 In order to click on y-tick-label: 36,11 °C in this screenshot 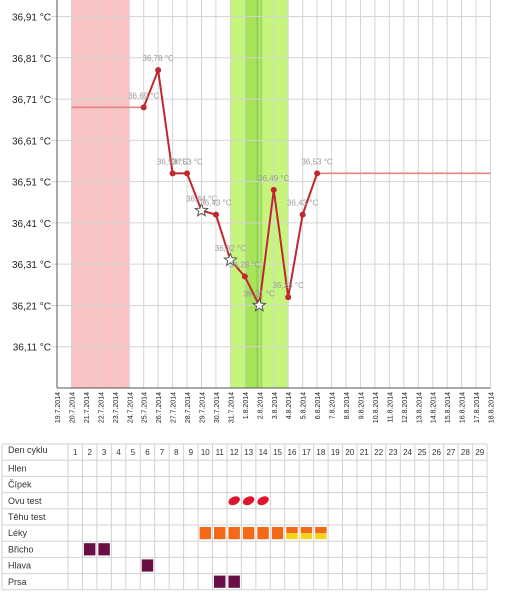, I will do `click(32, 348)`.